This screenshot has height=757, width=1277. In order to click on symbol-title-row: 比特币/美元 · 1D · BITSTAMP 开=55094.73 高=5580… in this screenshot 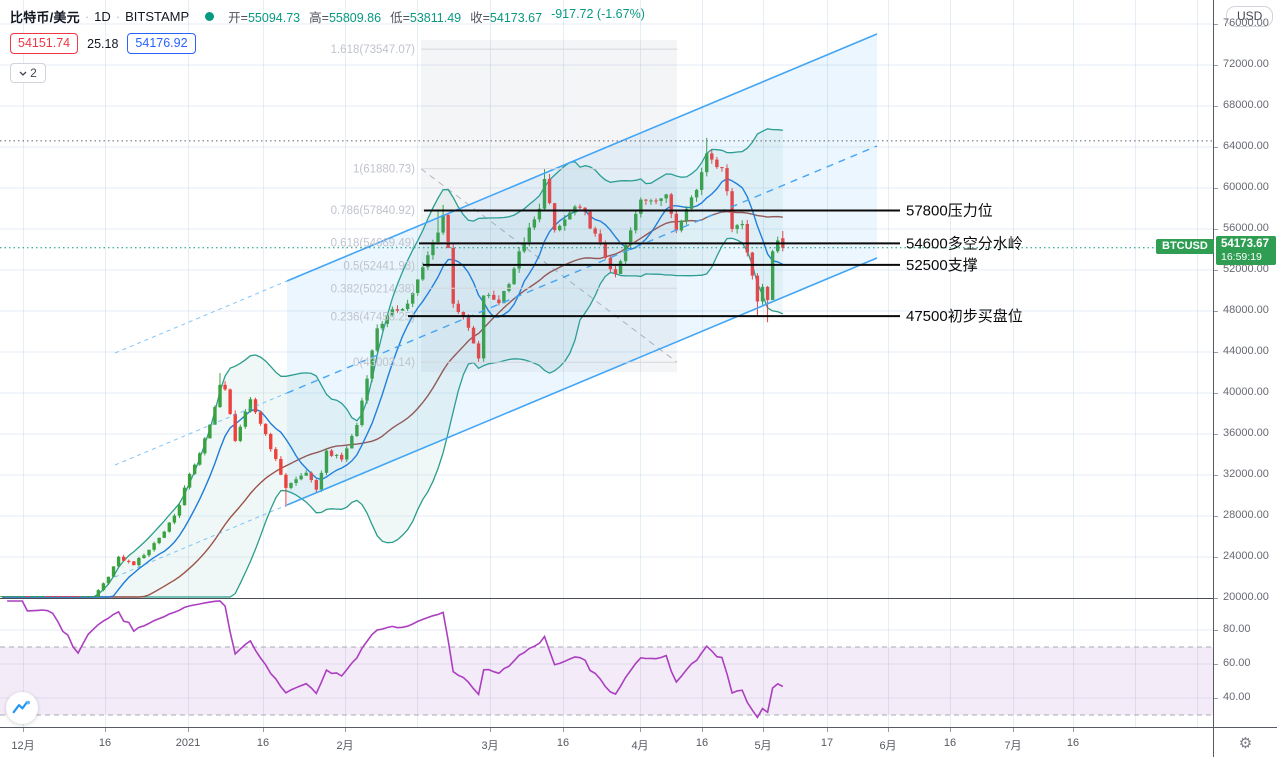, I will do `click(327, 16)`.